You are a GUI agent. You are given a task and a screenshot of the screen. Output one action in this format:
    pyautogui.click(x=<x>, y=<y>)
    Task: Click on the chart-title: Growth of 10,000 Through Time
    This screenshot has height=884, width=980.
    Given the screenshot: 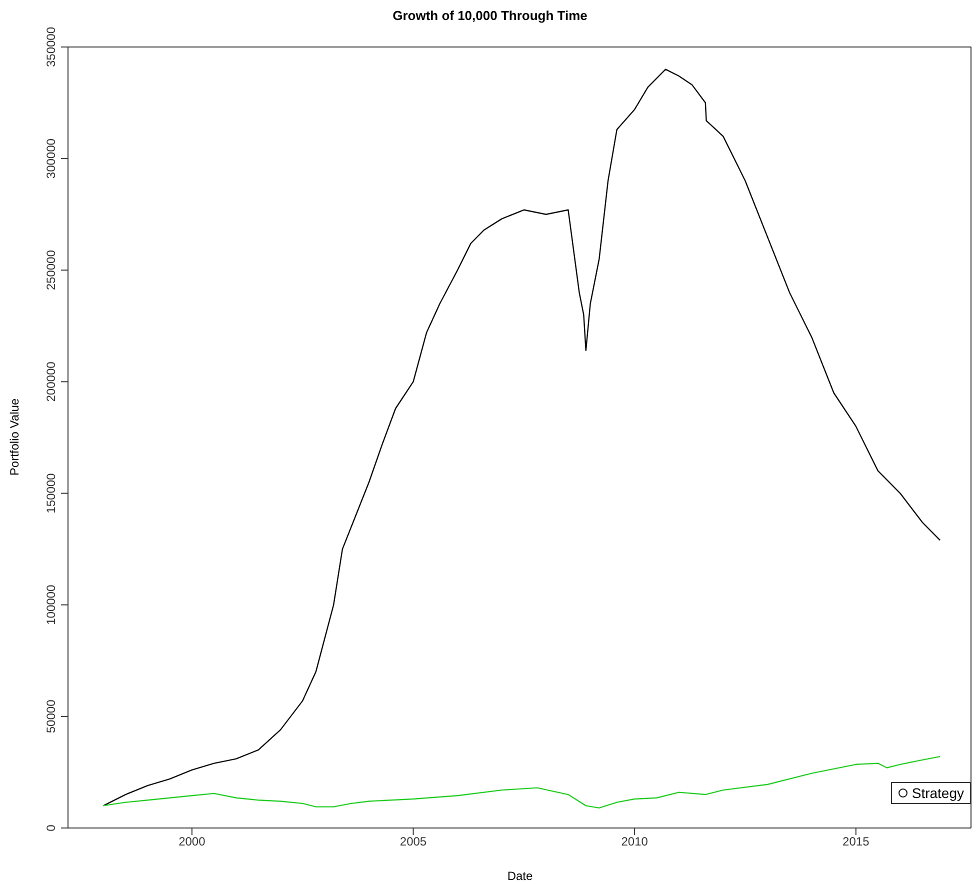 What is the action you would take?
    pyautogui.click(x=490, y=15)
    